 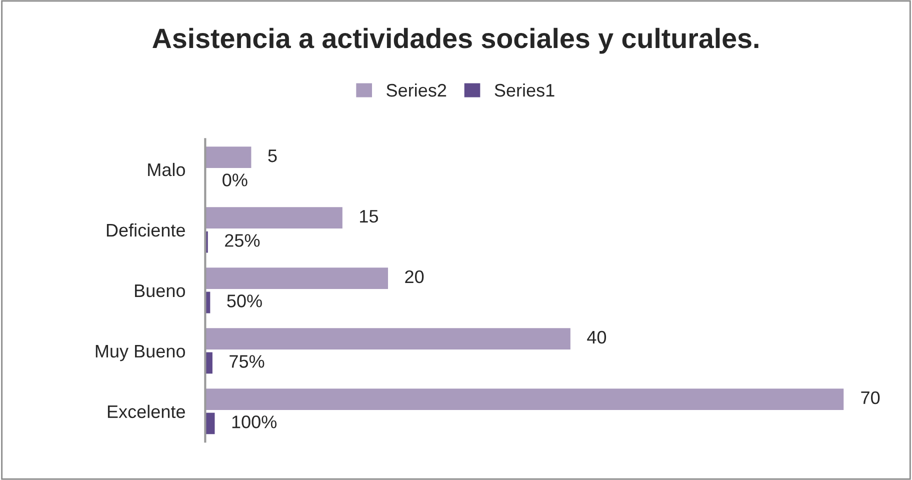 What do you see at coordinates (141, 353) in the screenshot?
I see `y-tick-label: Muy Bueno` at bounding box center [141, 353].